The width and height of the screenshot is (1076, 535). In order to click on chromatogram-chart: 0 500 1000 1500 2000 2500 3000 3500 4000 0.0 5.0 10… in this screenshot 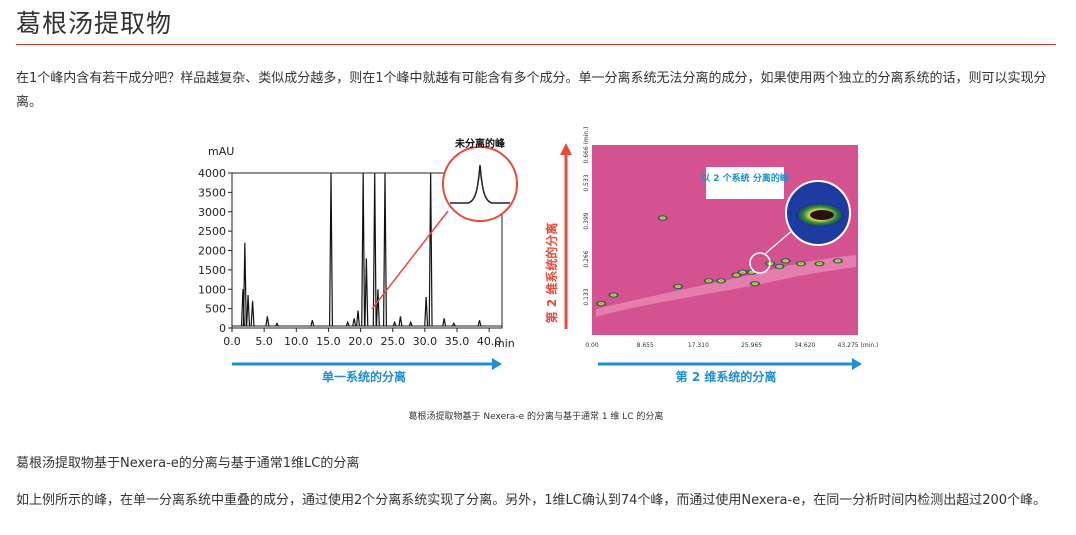, I will do `click(358, 260)`.